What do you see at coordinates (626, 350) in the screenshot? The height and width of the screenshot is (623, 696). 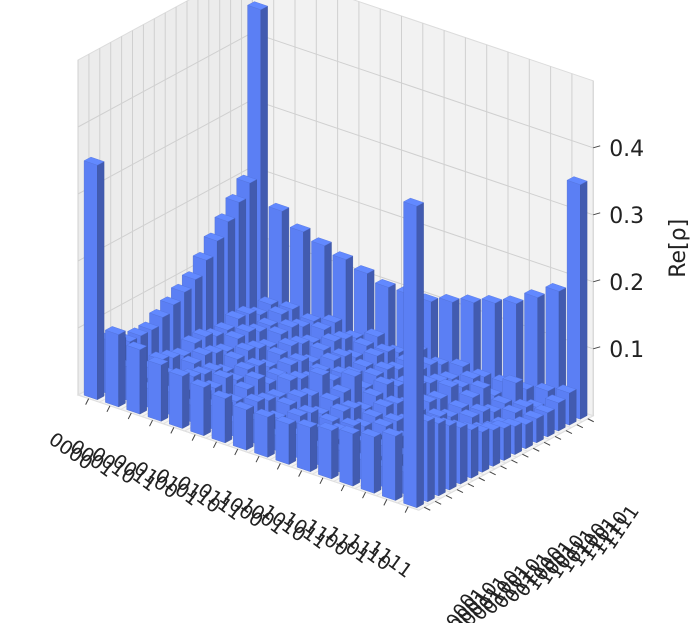 I see `z-tick-label: 0.1` at bounding box center [626, 350].